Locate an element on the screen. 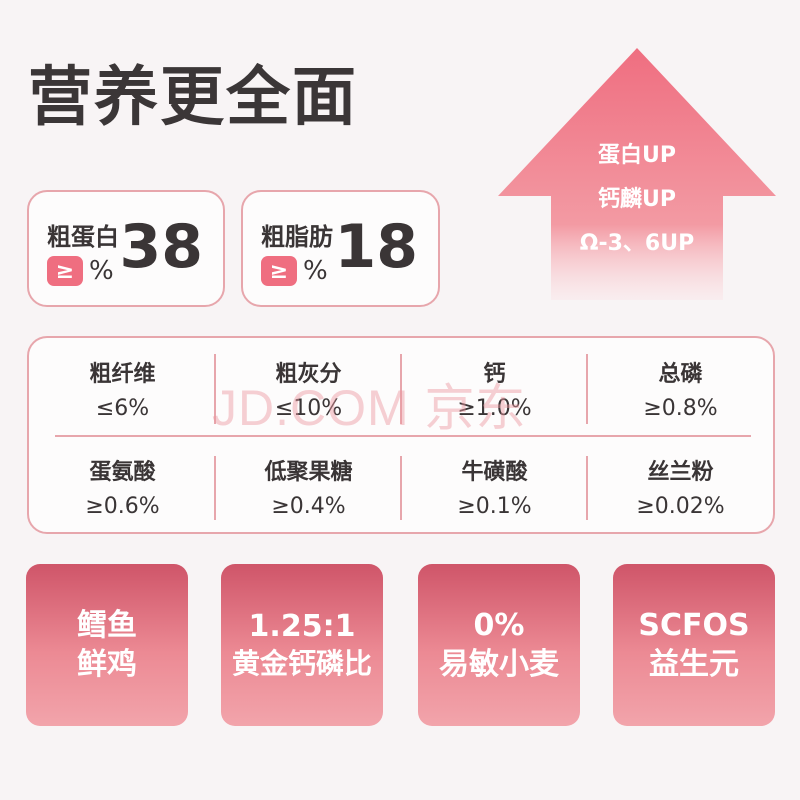  nutrient-name: 低聚果糖 is located at coordinates (308, 472).